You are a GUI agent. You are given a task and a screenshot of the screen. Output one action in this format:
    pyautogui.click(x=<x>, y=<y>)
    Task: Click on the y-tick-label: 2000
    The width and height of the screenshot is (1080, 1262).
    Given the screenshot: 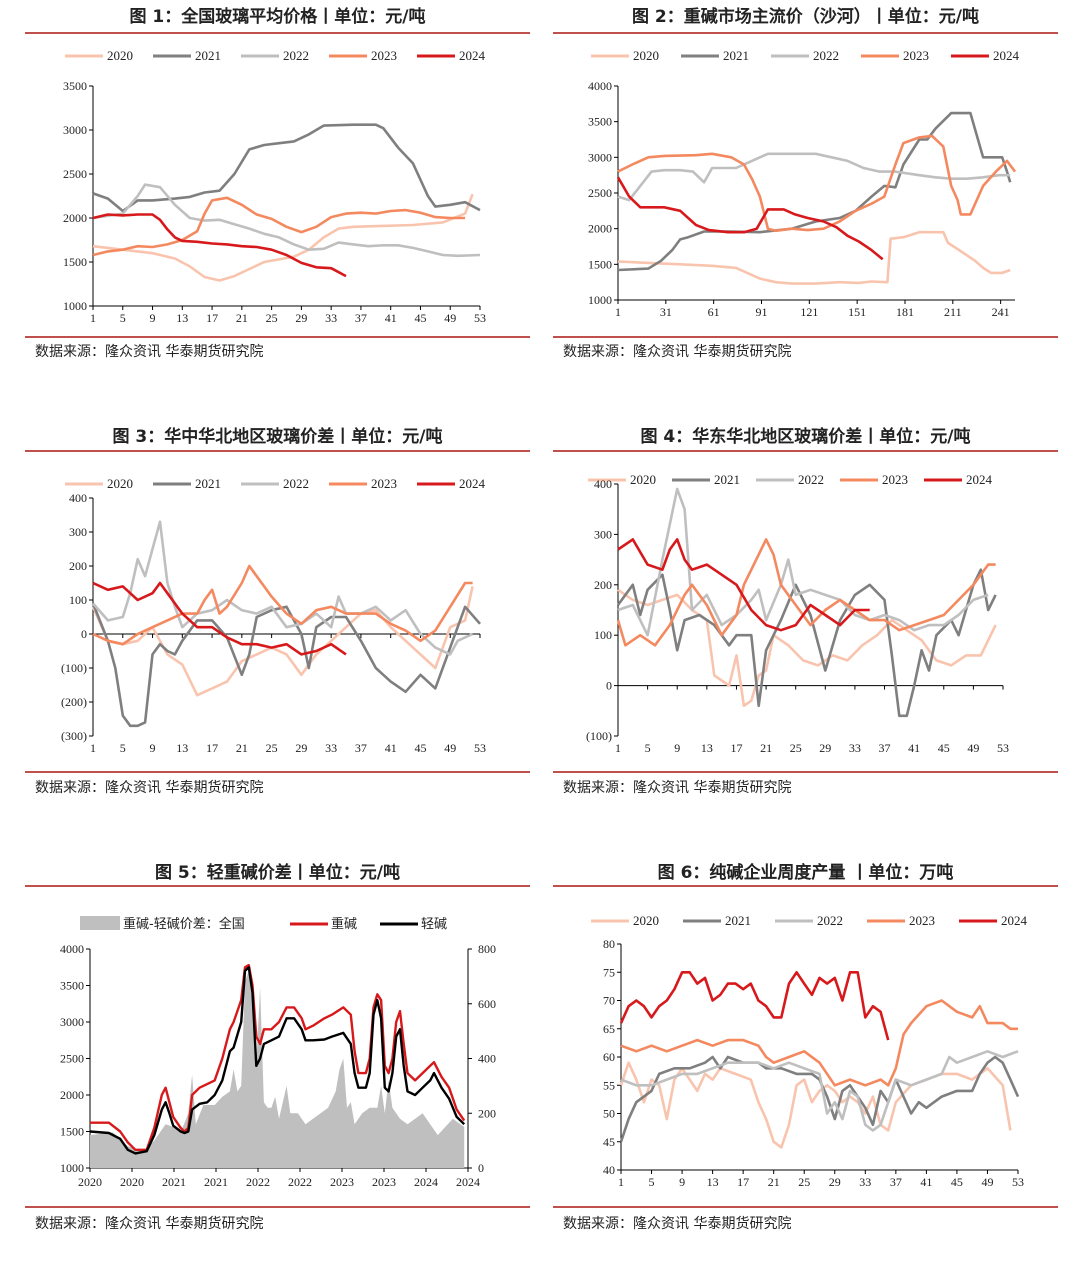 What is the action you would take?
    pyautogui.click(x=75, y=218)
    